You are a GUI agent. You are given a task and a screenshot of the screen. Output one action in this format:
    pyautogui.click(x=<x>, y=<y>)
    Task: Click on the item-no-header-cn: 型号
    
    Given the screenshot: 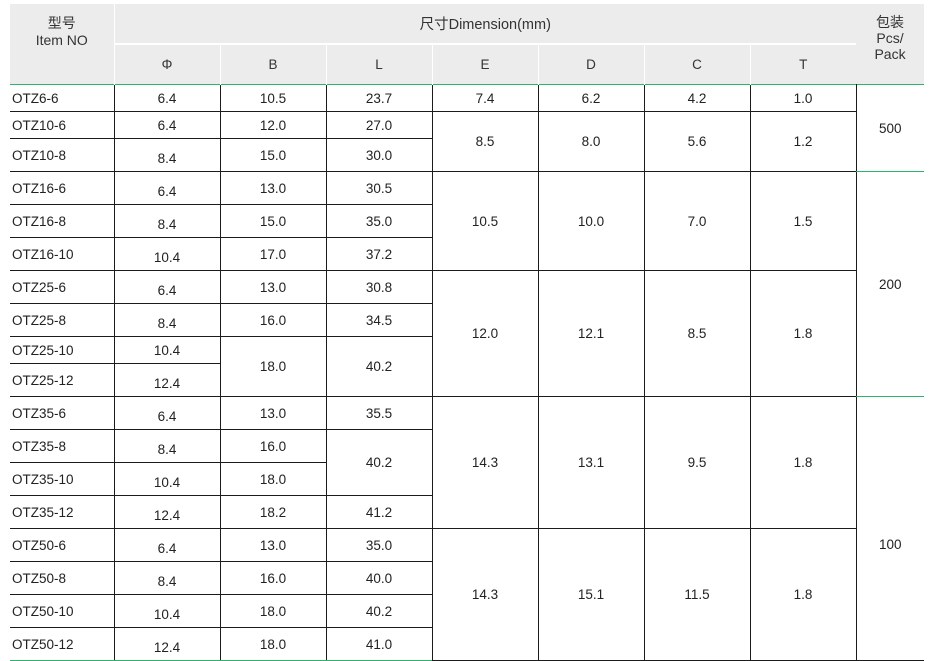 What is the action you would take?
    pyautogui.click(x=61, y=23)
    